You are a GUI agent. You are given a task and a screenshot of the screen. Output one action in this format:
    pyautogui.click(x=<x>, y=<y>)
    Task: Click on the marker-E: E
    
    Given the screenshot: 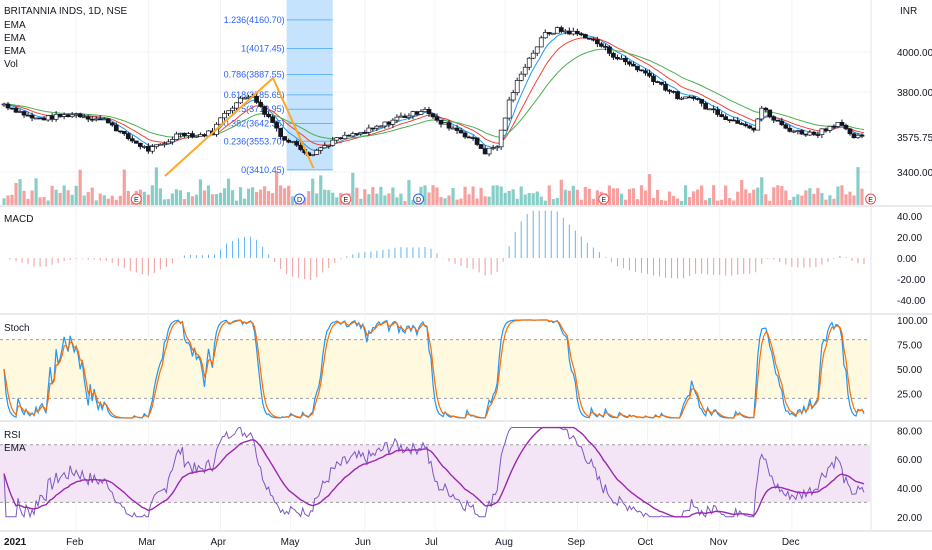 What is the action you would take?
    pyautogui.click(x=136, y=199)
    